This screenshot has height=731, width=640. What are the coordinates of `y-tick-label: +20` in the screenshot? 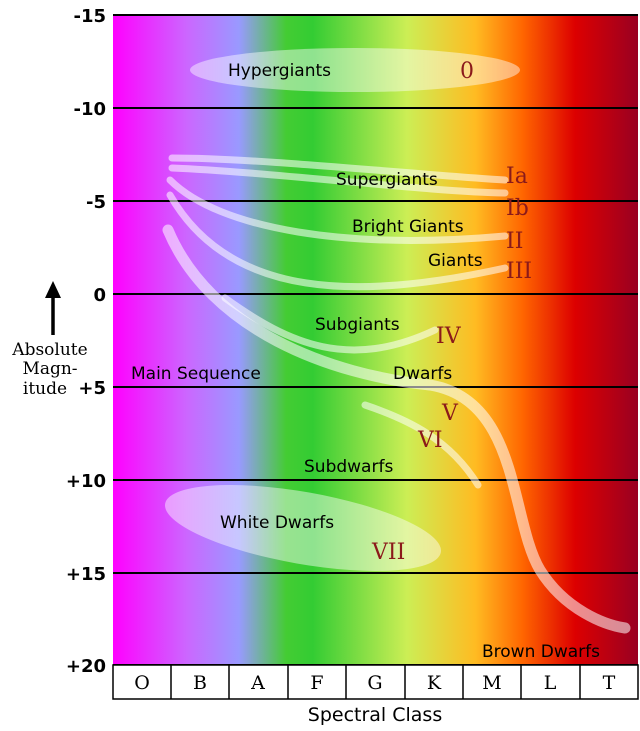 It's located at (86, 666).